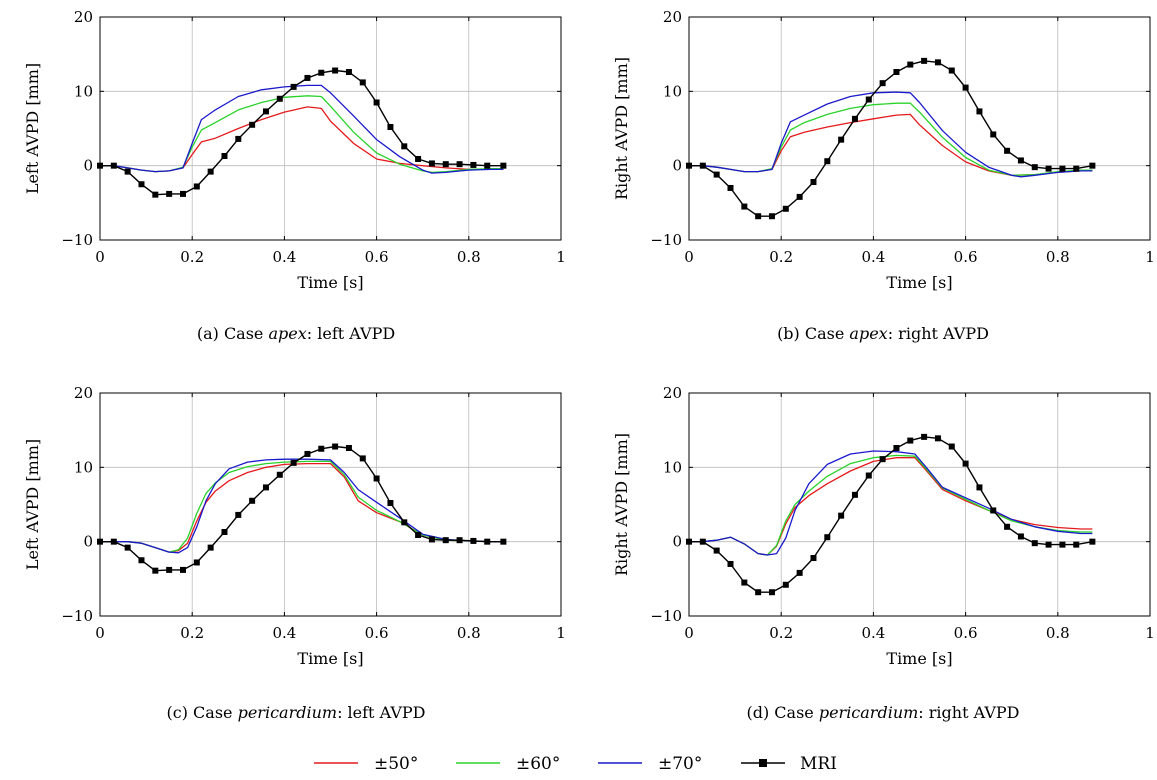 This screenshot has height=780, width=1157. I want to click on caption-suffix: : left AVPD, so click(351, 333).